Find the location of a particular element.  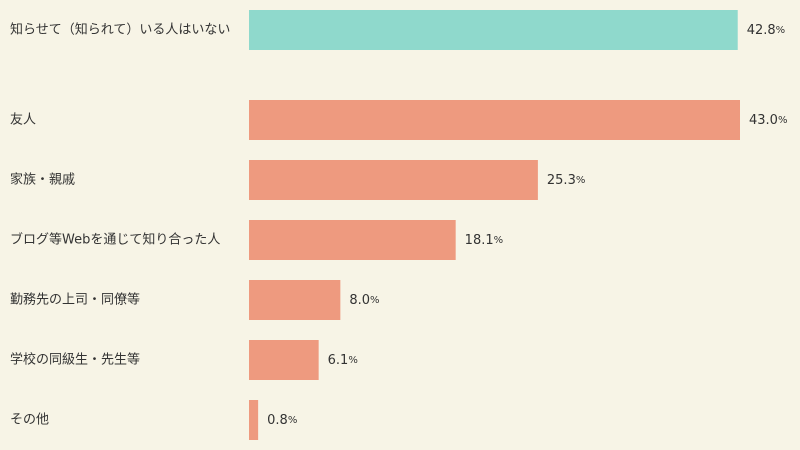

value-label: 18.1% is located at coordinates (484, 240).